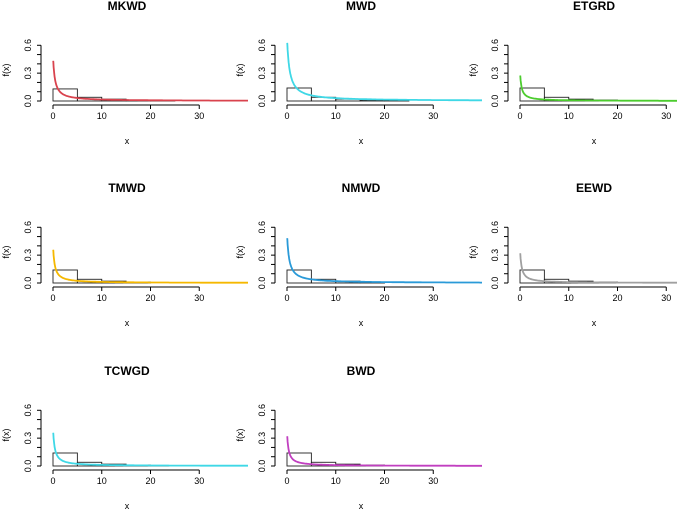 The height and width of the screenshot is (517, 677). I want to click on panel-mkwd: MKWD 0.0 0.3 0.6 f(x) 0 10 20 30 x, so click(124, 73).